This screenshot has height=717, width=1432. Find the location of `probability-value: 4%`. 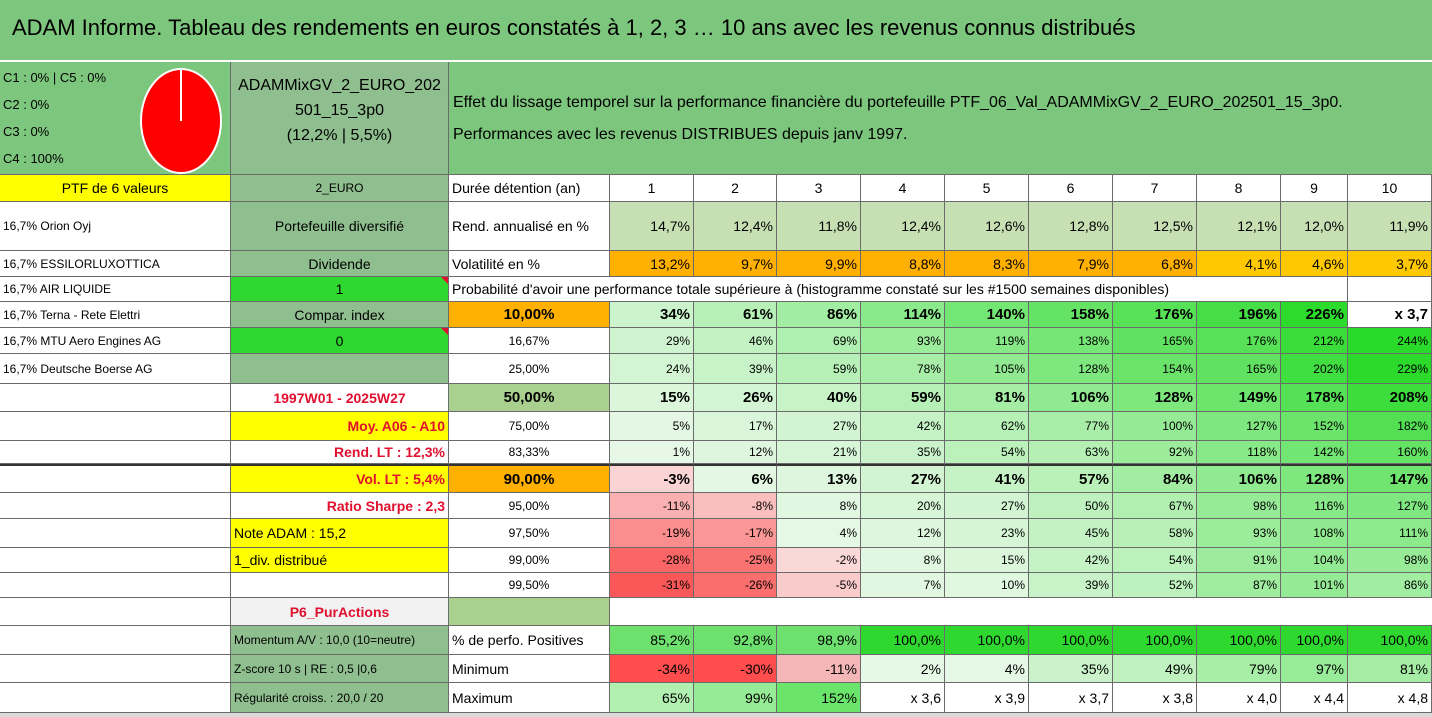

probability-value: 4% is located at coordinates (819, 533).